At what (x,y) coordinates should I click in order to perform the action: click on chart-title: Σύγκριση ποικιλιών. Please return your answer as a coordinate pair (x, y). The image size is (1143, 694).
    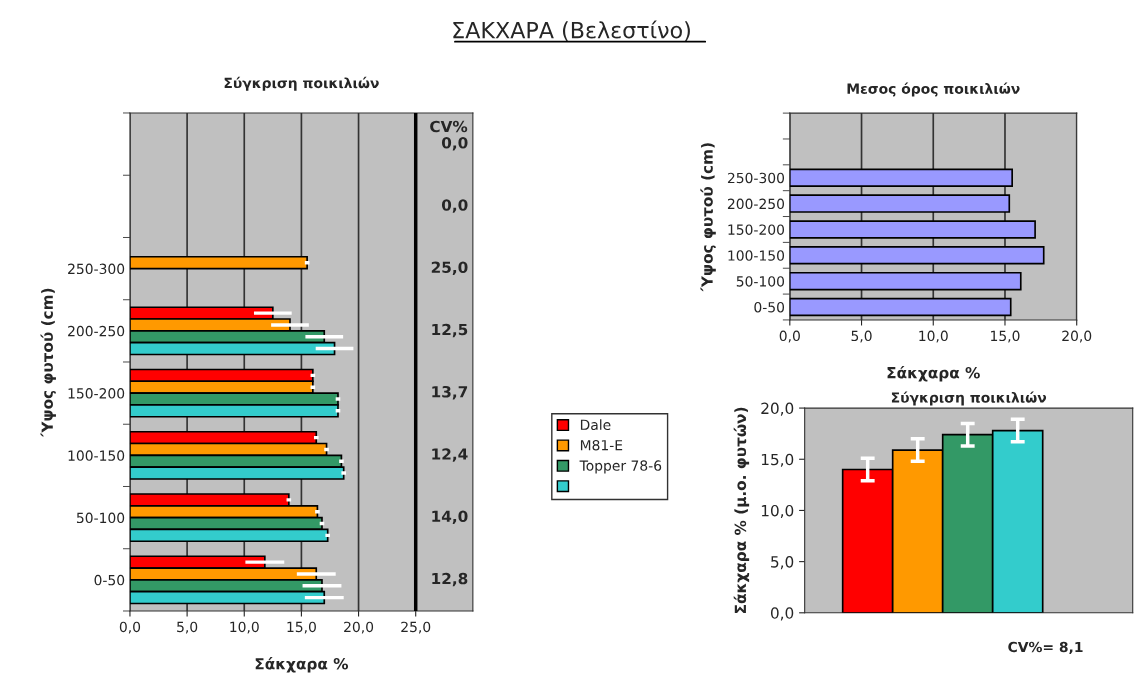
    Looking at the image, I should click on (969, 398).